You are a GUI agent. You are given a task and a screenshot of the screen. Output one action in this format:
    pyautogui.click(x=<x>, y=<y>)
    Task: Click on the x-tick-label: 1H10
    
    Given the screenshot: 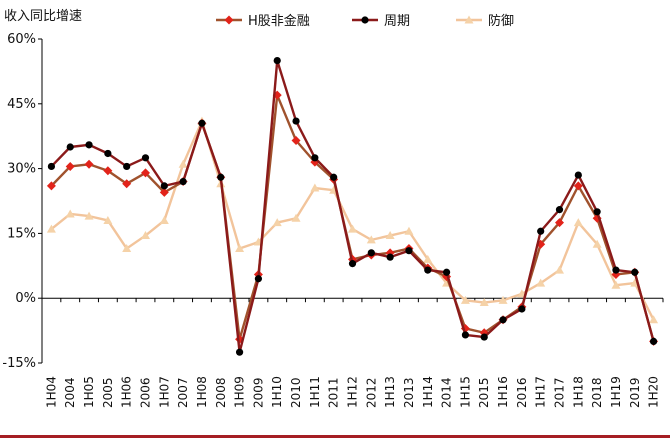 What is the action you would take?
    pyautogui.click(x=277, y=392)
    